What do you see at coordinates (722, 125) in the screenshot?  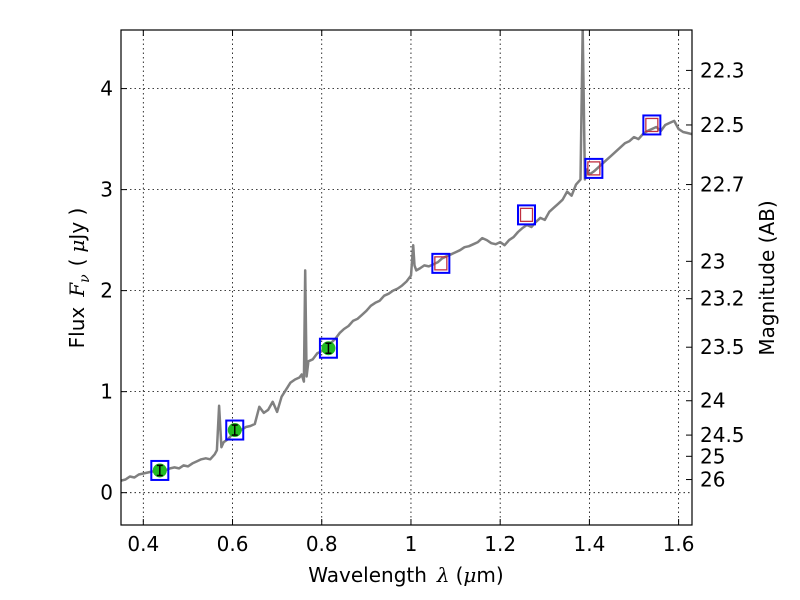 I see `mag-tick-label: 22.5` at bounding box center [722, 125].